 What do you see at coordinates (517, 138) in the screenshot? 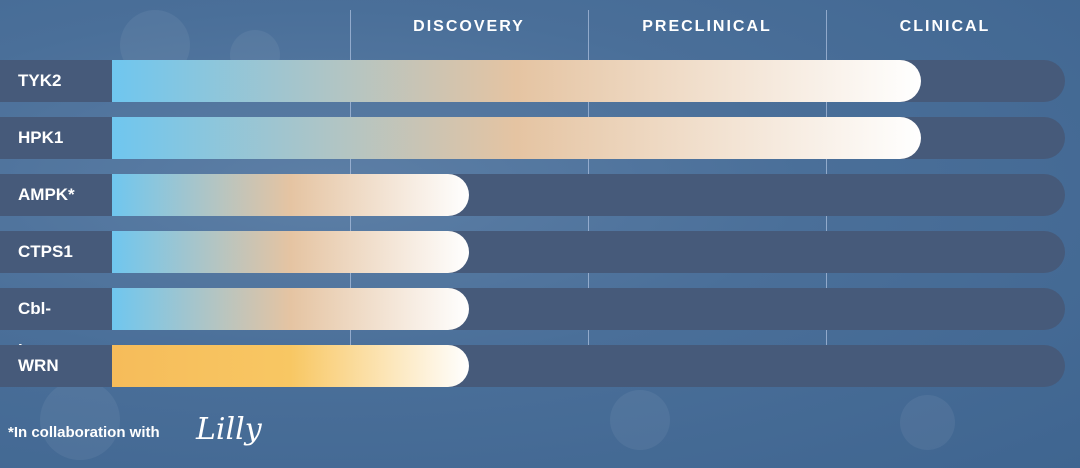
I see `progress-bar-hpk1` at bounding box center [517, 138].